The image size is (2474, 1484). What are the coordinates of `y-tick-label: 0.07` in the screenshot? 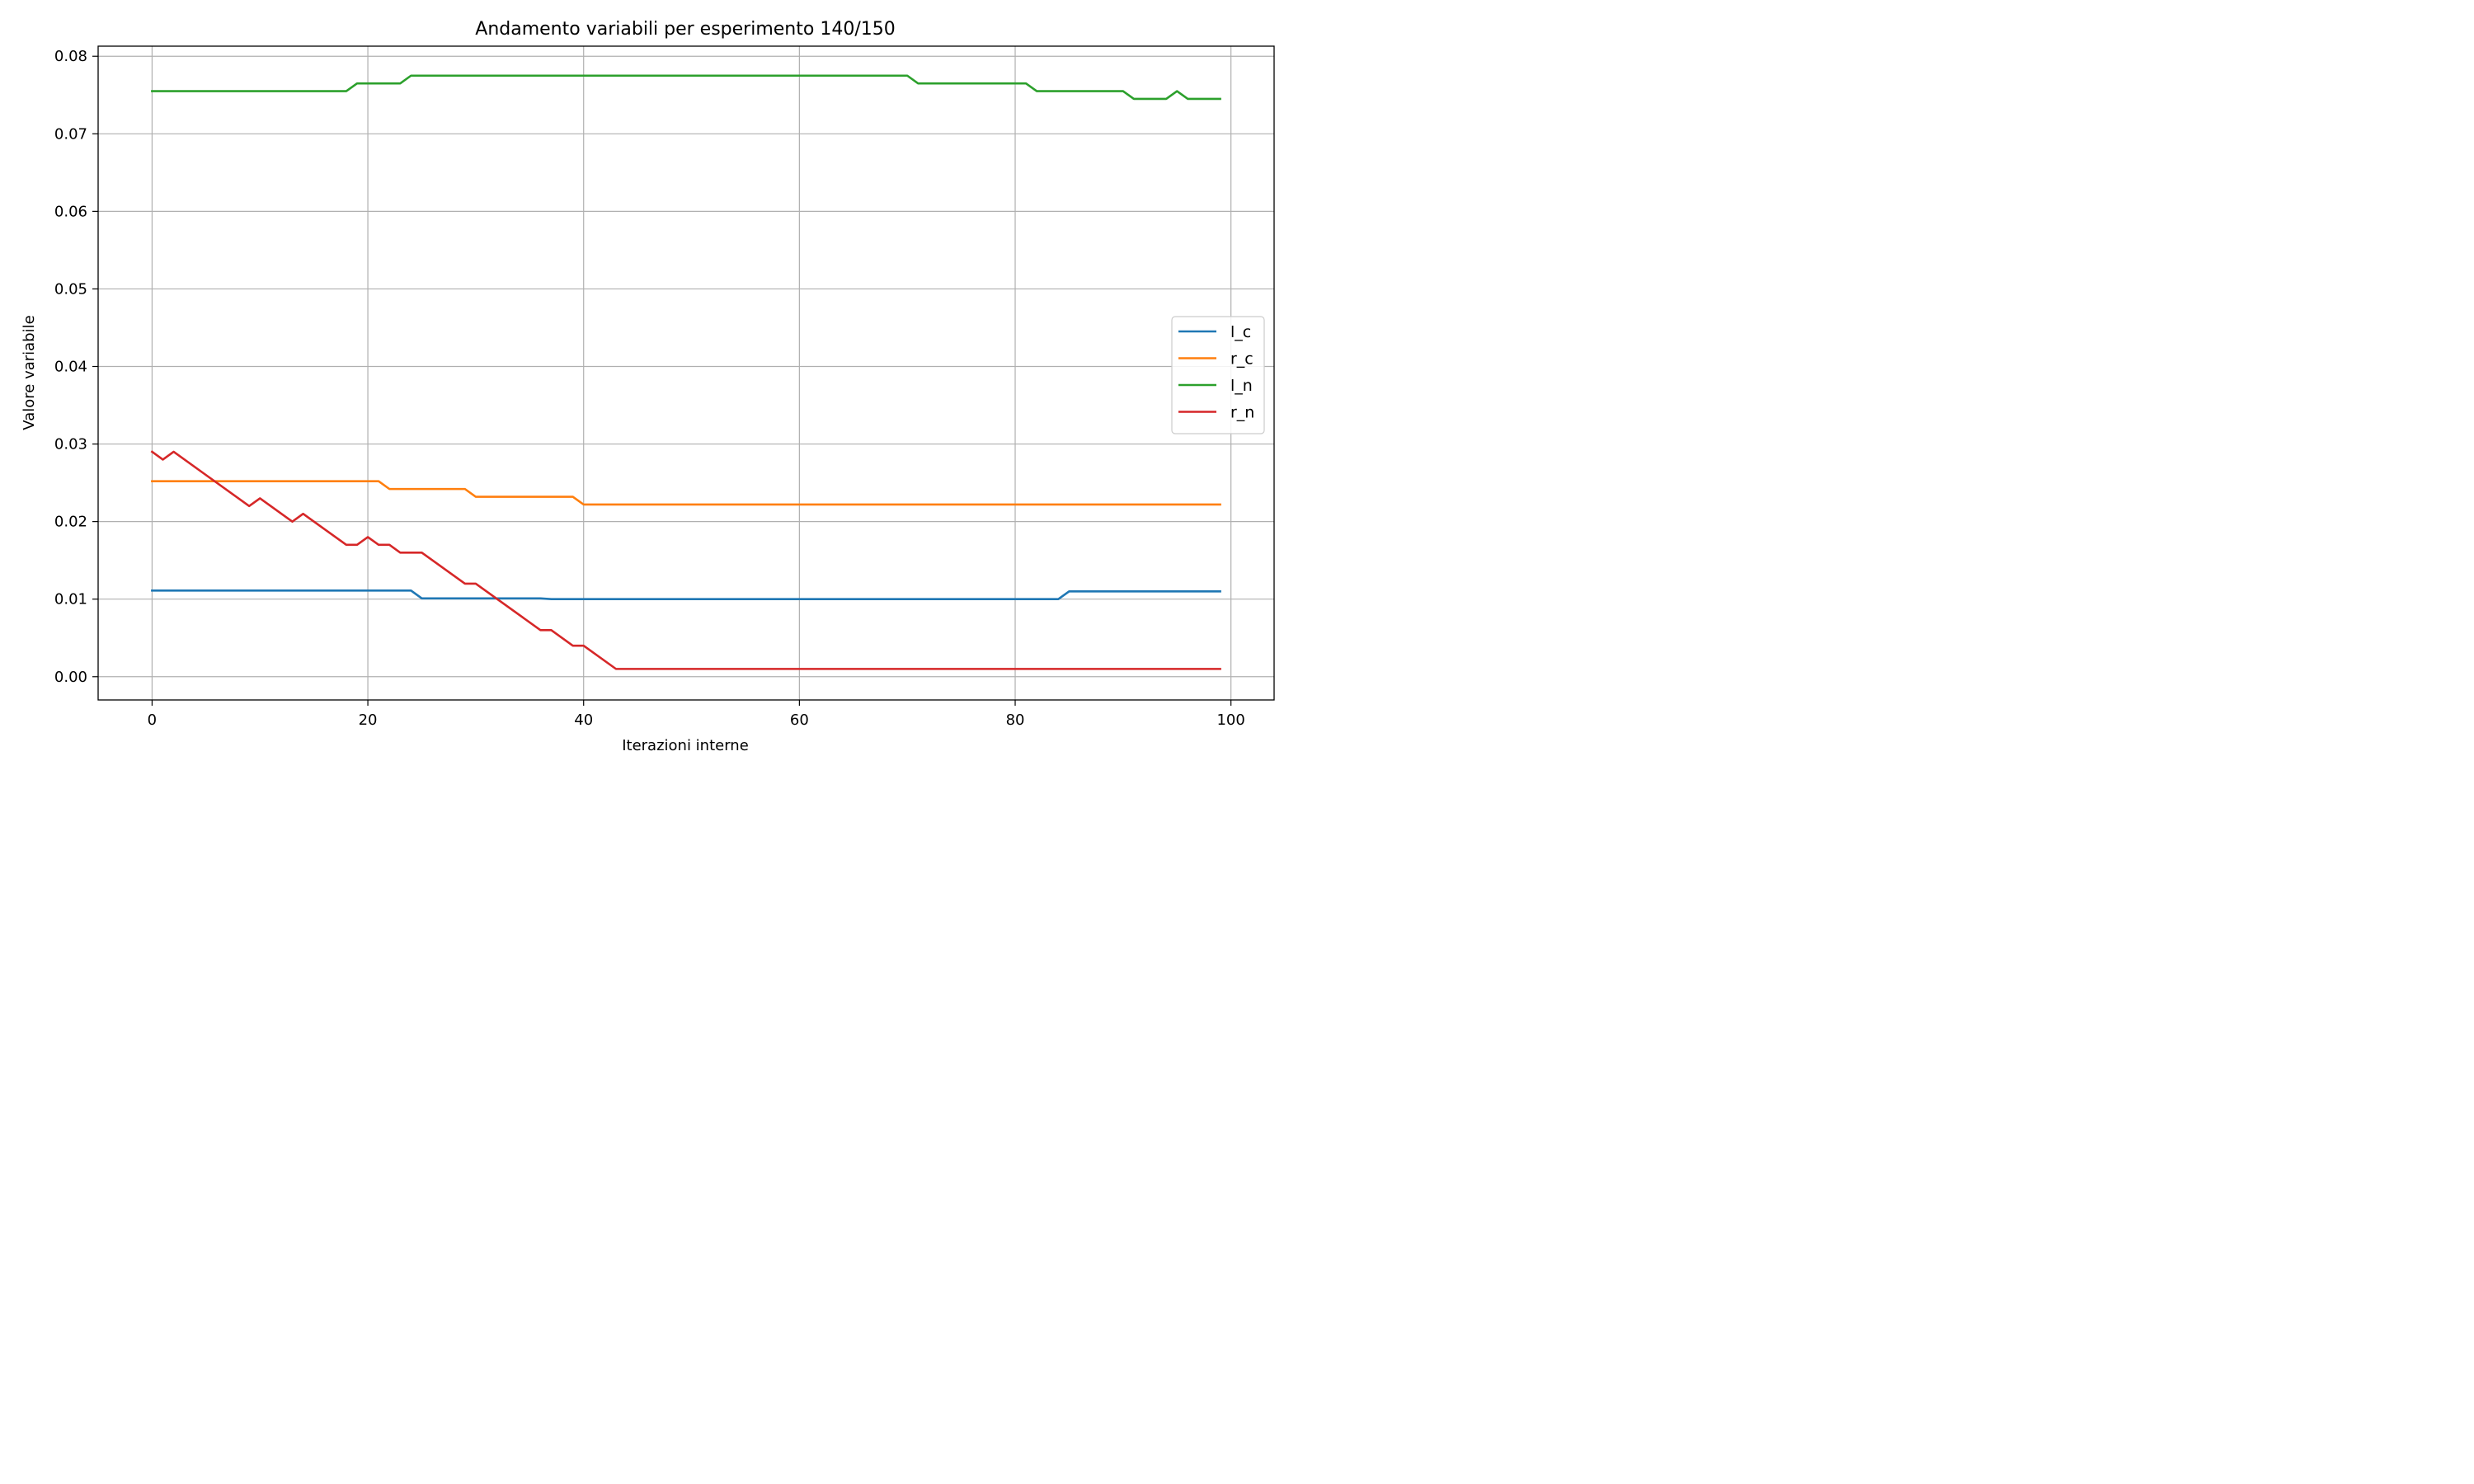 It's located at (70, 134).